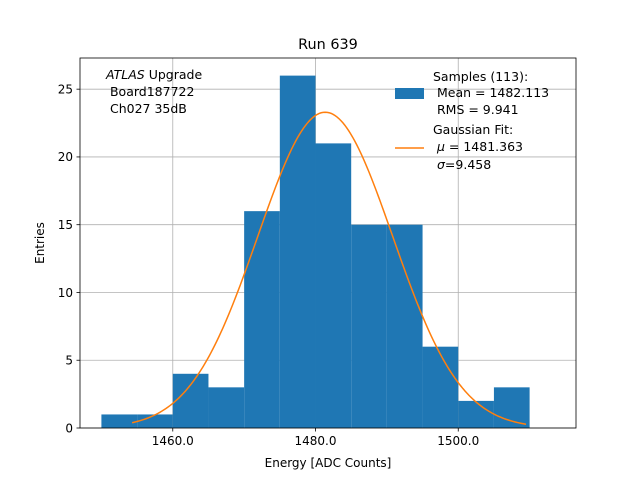  Describe the element at coordinates (480, 76) in the screenshot. I see `legend-samples-title: Samples (113):` at that location.